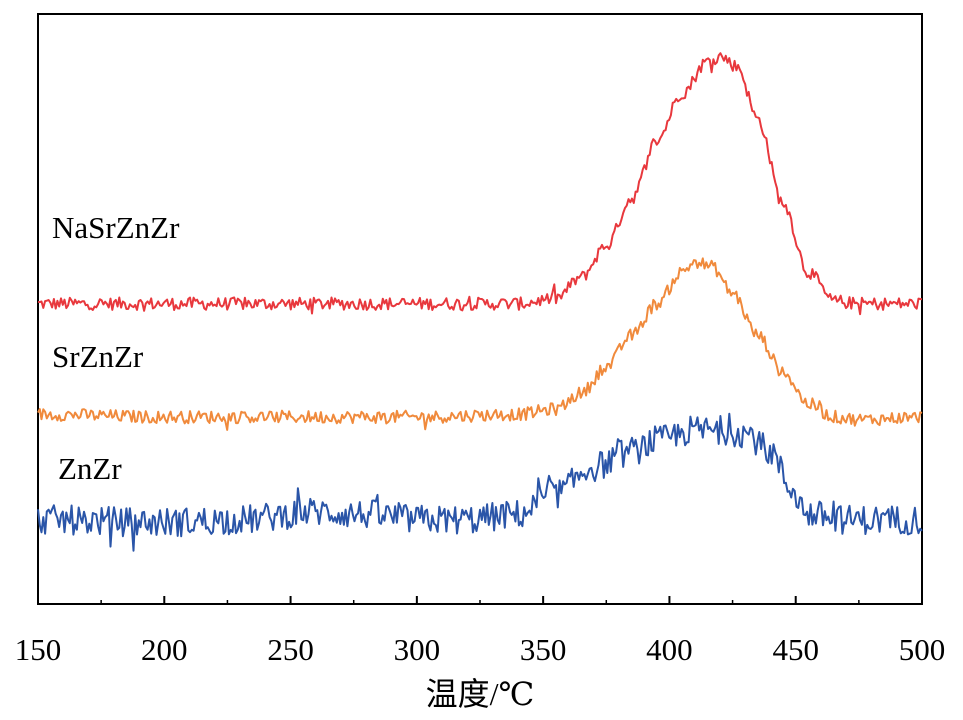 Image resolution: width=963 pixels, height=720 pixels. Describe the element at coordinates (922, 649) in the screenshot. I see `x-tick-label-500: 500` at that location.